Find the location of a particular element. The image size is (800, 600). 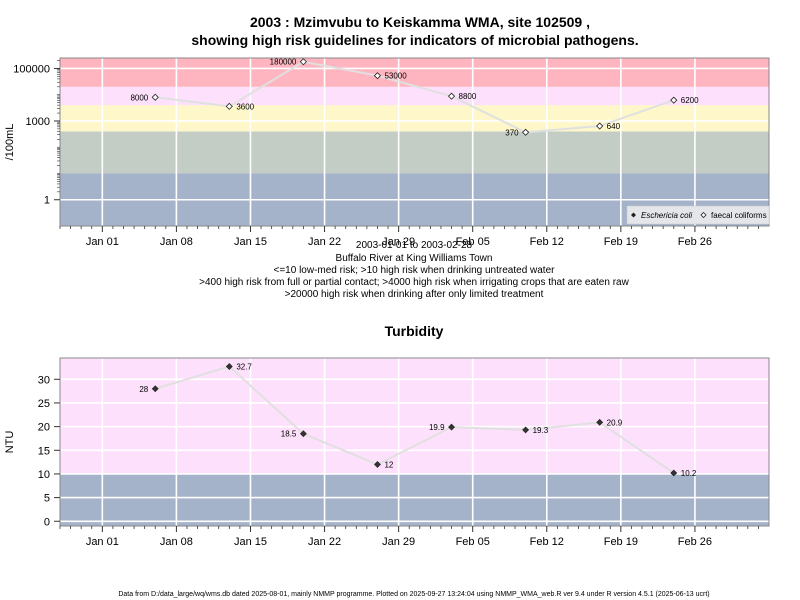

y-tick-label: 5 is located at coordinates (47, 499).